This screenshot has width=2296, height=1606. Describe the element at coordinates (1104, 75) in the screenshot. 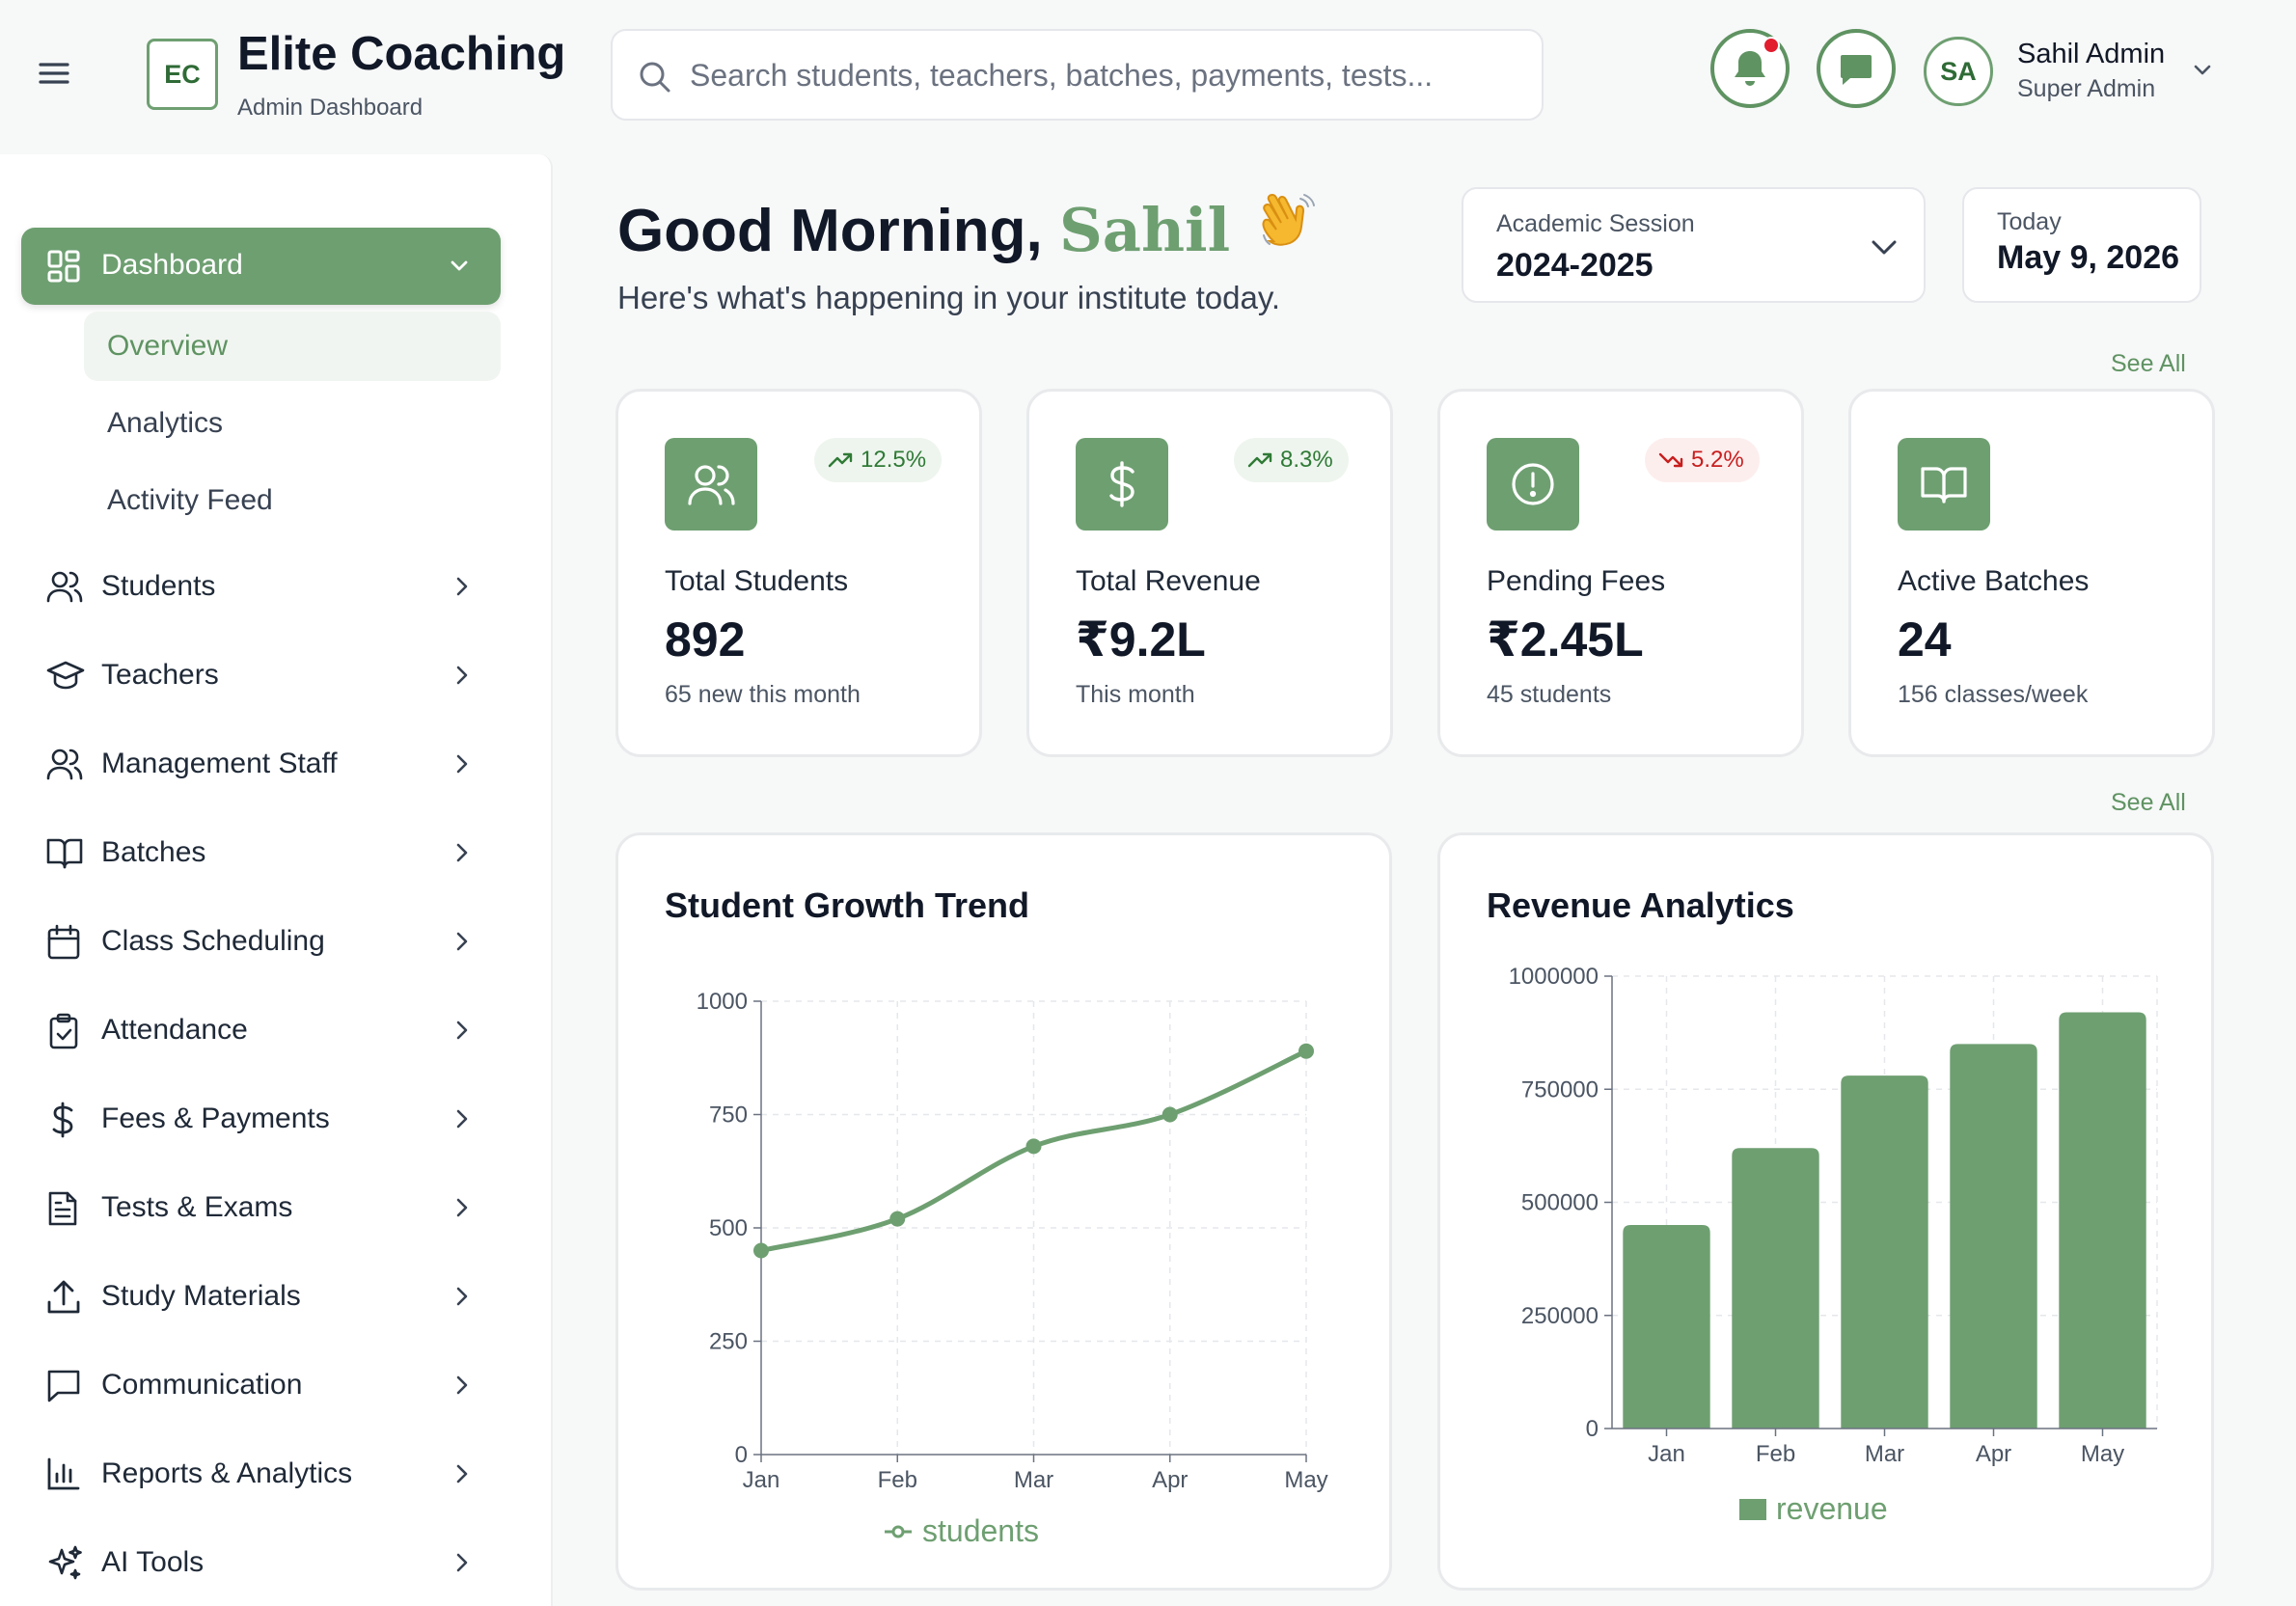

I see `search-input` at that location.